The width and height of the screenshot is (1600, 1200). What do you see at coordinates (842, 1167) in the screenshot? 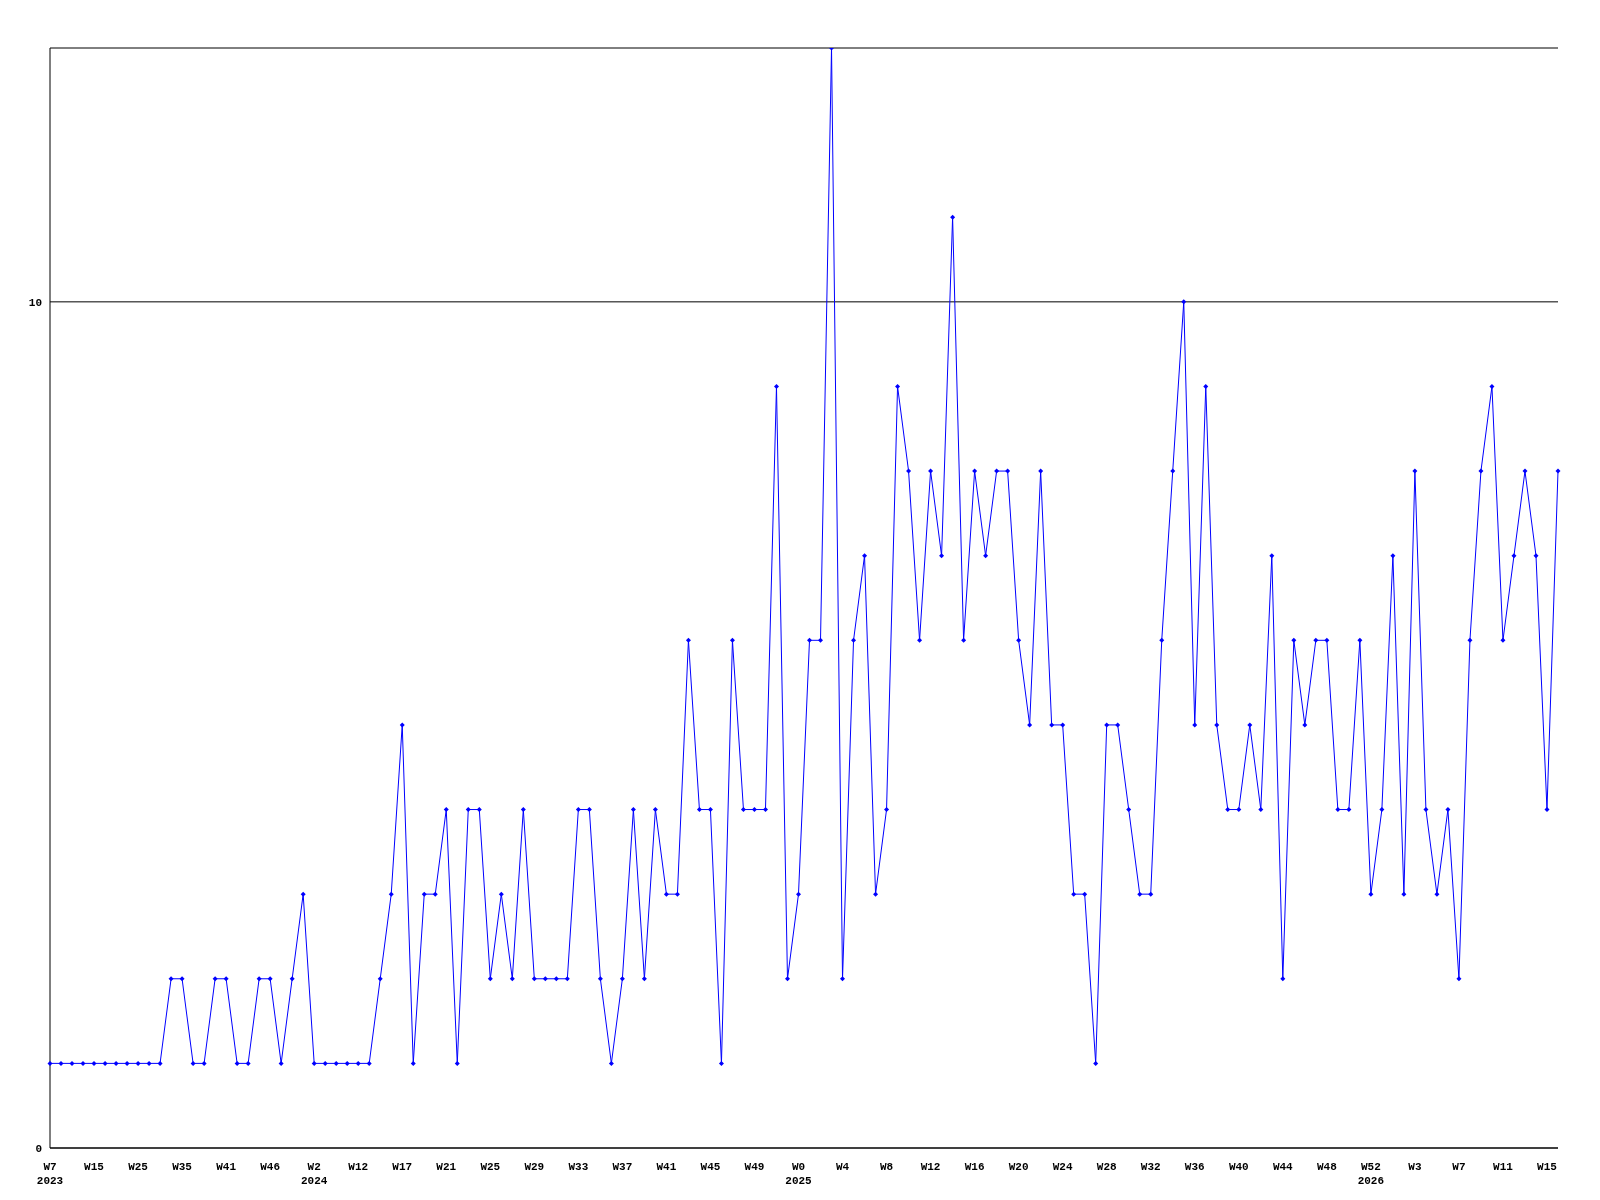
I see `x-tick-label: W4` at bounding box center [842, 1167].